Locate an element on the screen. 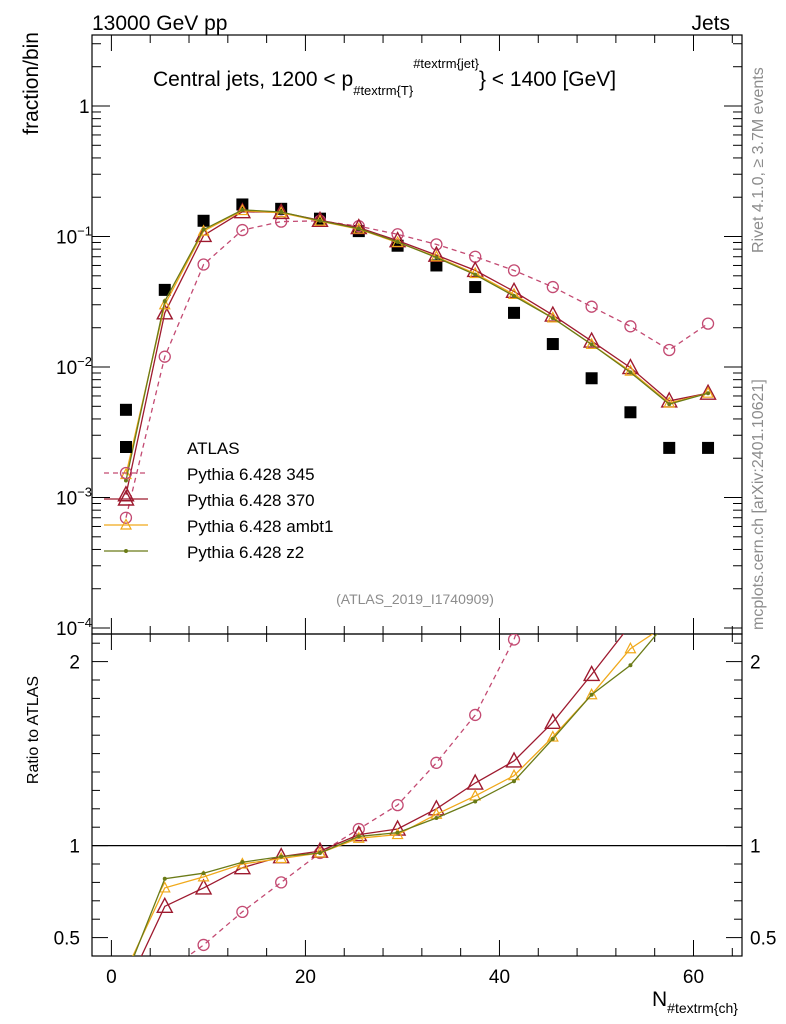 The image size is (786, 1024). x-tick-label: 60 is located at coordinates (693, 977).